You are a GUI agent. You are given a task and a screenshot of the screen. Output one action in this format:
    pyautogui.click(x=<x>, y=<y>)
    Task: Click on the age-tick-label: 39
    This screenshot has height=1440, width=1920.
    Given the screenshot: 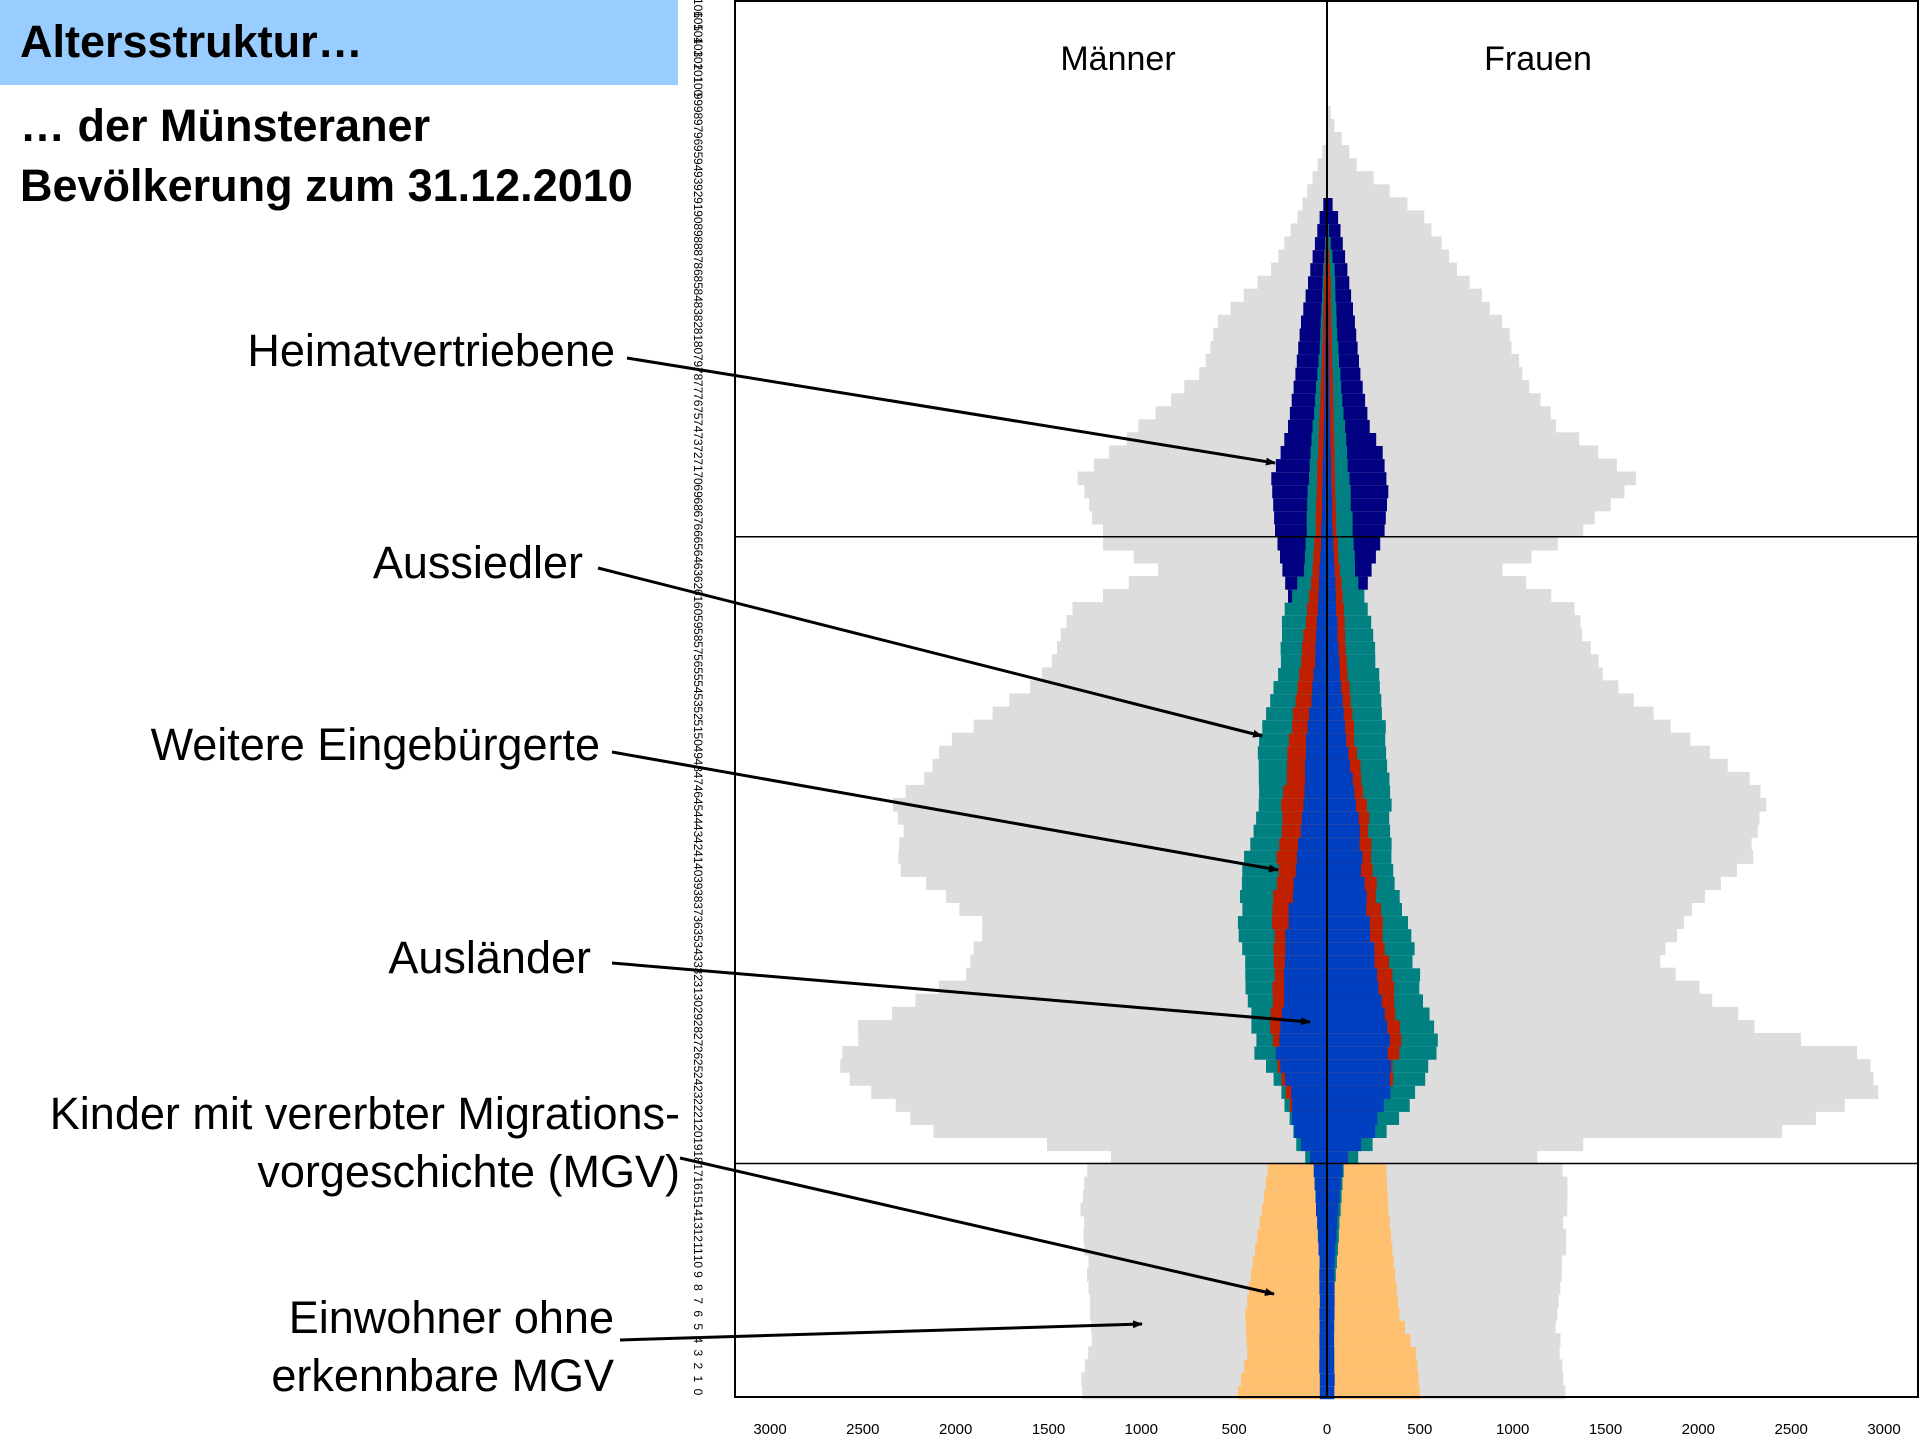 What is the action you would take?
    pyautogui.click(x=698, y=883)
    